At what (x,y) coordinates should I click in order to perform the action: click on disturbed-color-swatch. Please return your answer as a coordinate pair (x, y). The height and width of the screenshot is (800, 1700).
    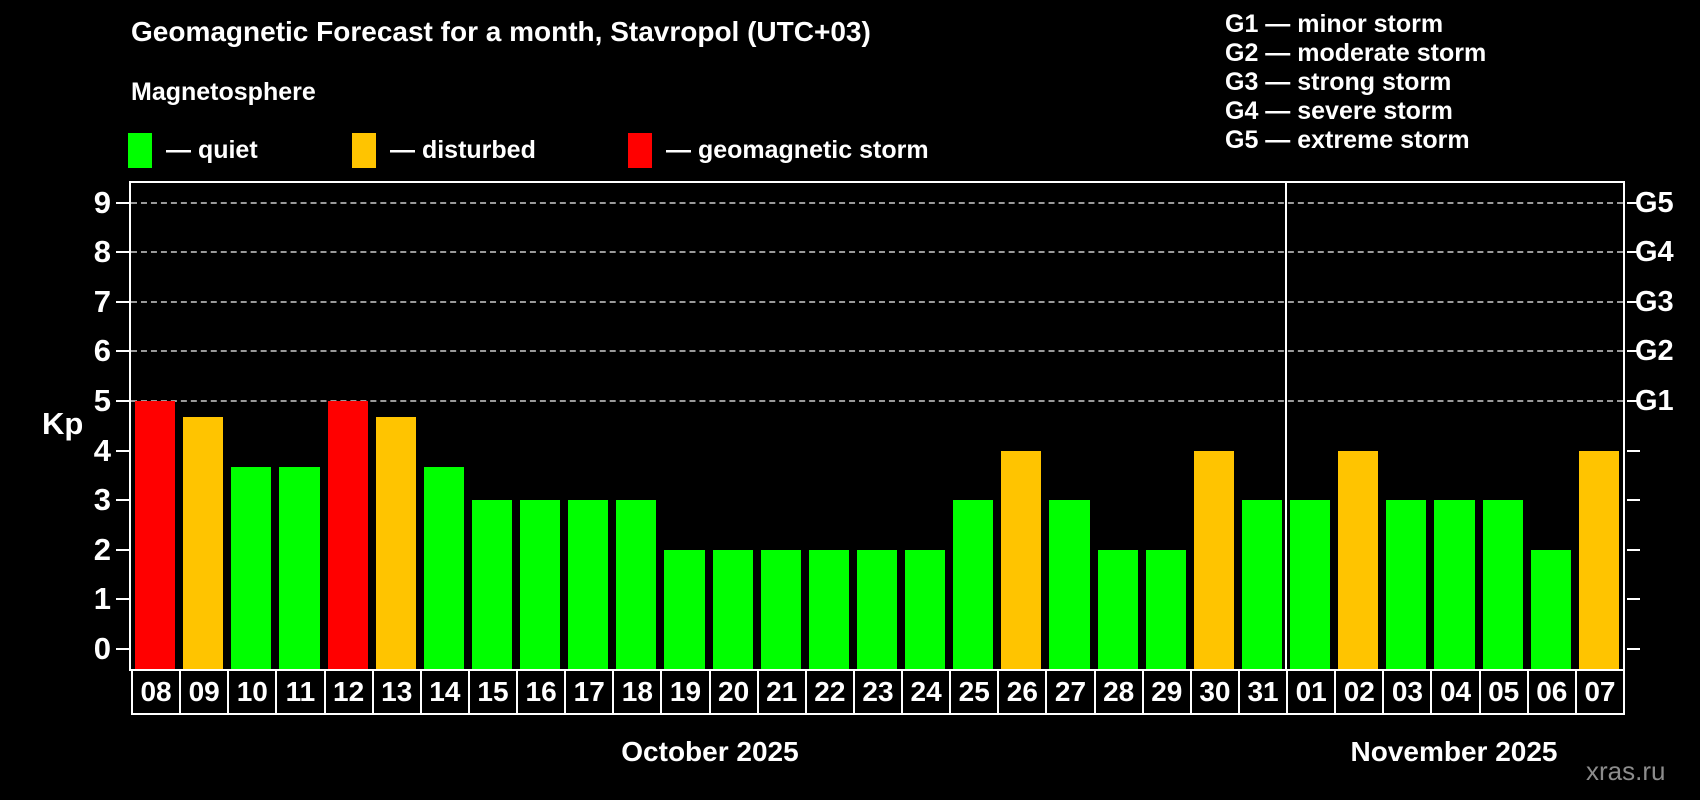
    Looking at the image, I should click on (364, 150).